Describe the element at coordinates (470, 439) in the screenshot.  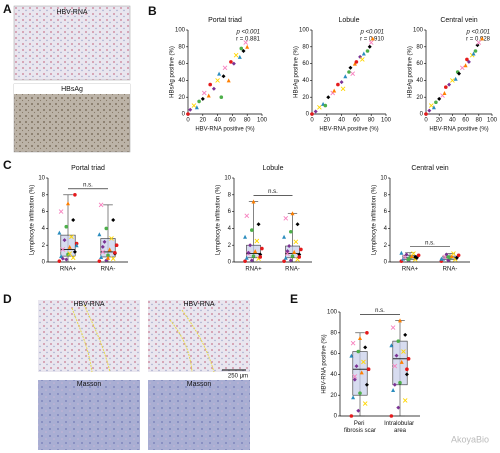
I see `watermark: AkoyaBio` at that location.